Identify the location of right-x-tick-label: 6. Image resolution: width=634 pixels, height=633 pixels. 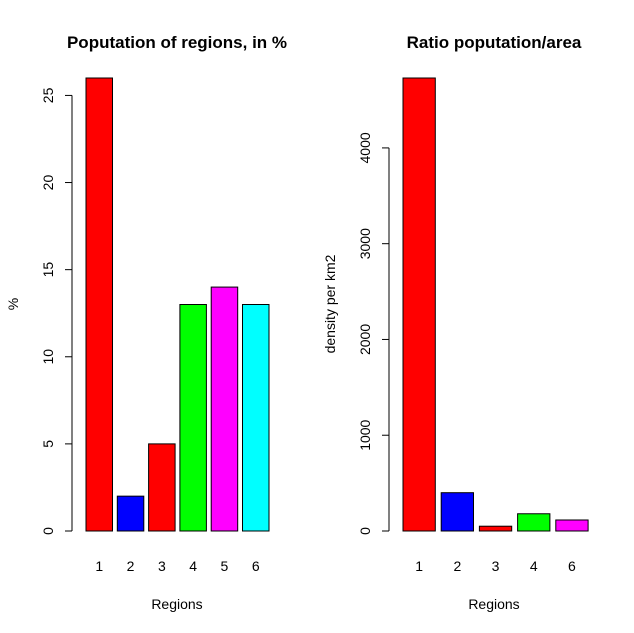
(572, 566).